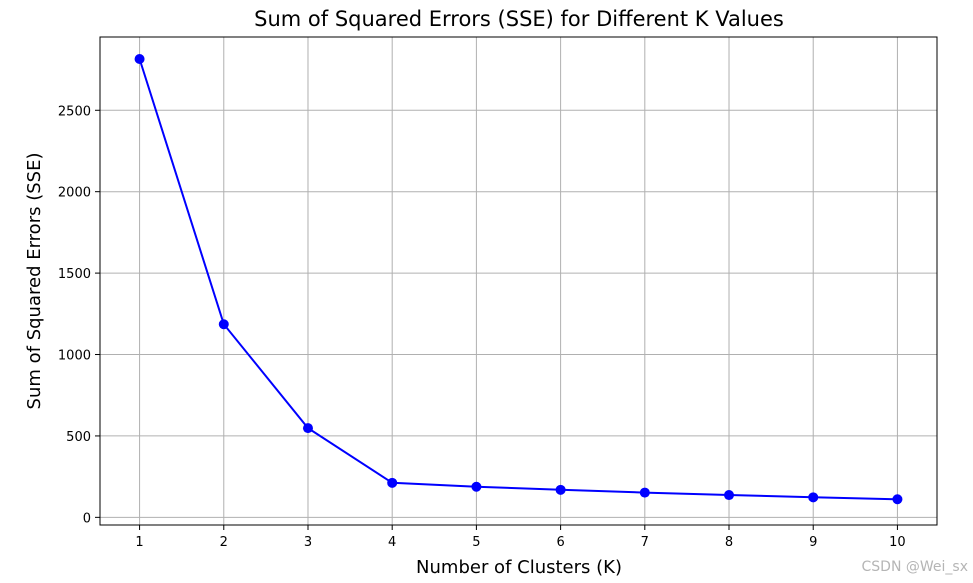 The height and width of the screenshot is (583, 973). What do you see at coordinates (87, 518) in the screenshot?
I see `y-tick-label-0: 0` at bounding box center [87, 518].